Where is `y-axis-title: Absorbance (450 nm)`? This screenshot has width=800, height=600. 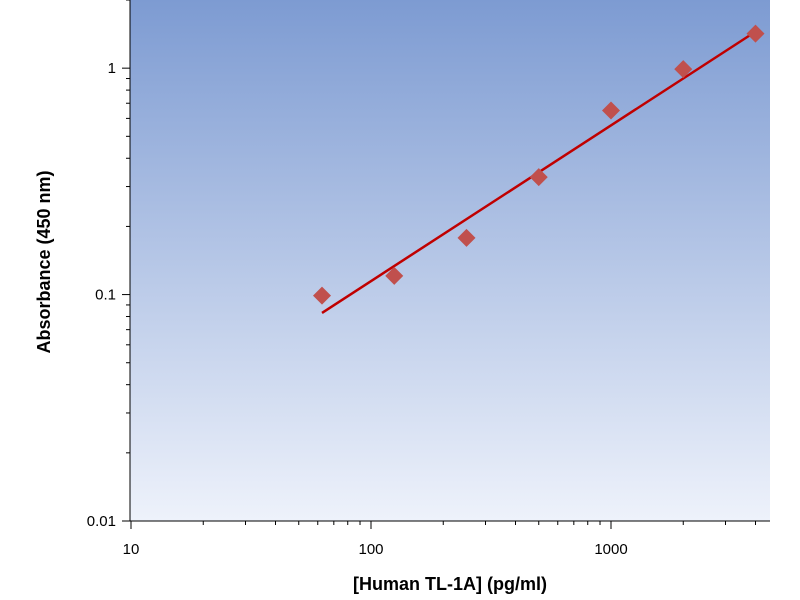 y-axis-title: Absorbance (450 nm) is located at coordinates (44, 261).